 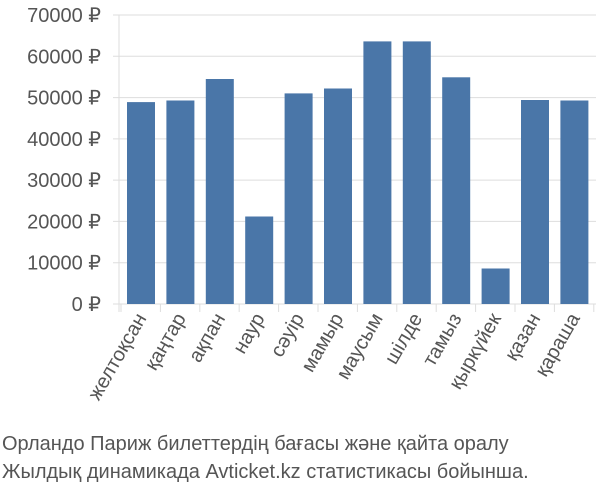 I want to click on x-tick-label: наур, so click(x=249, y=334).